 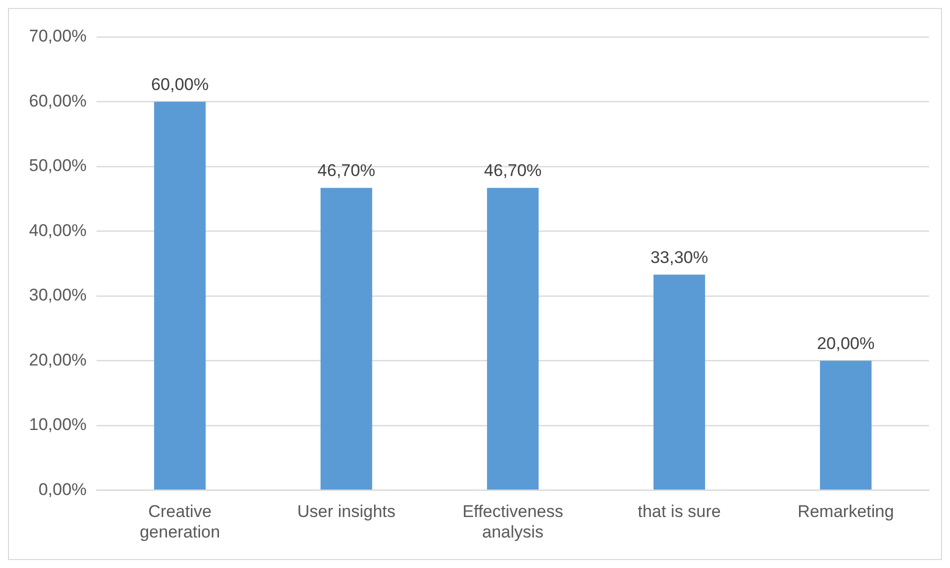 I want to click on data-label: 20,00%, so click(x=845, y=343).